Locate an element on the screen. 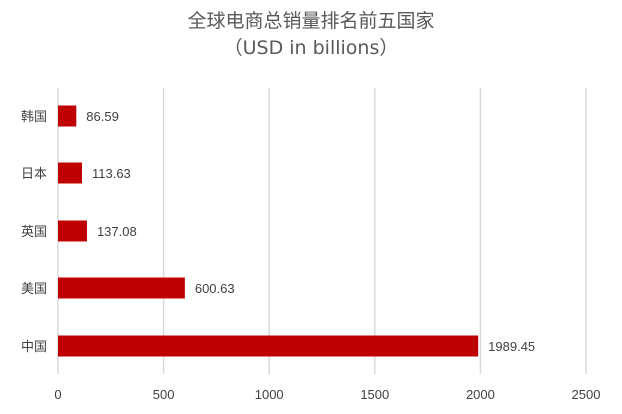 This screenshot has width=622, height=414. x-tick-labels: 0 500 1000 1500 2000 2500 is located at coordinates (327, 394).